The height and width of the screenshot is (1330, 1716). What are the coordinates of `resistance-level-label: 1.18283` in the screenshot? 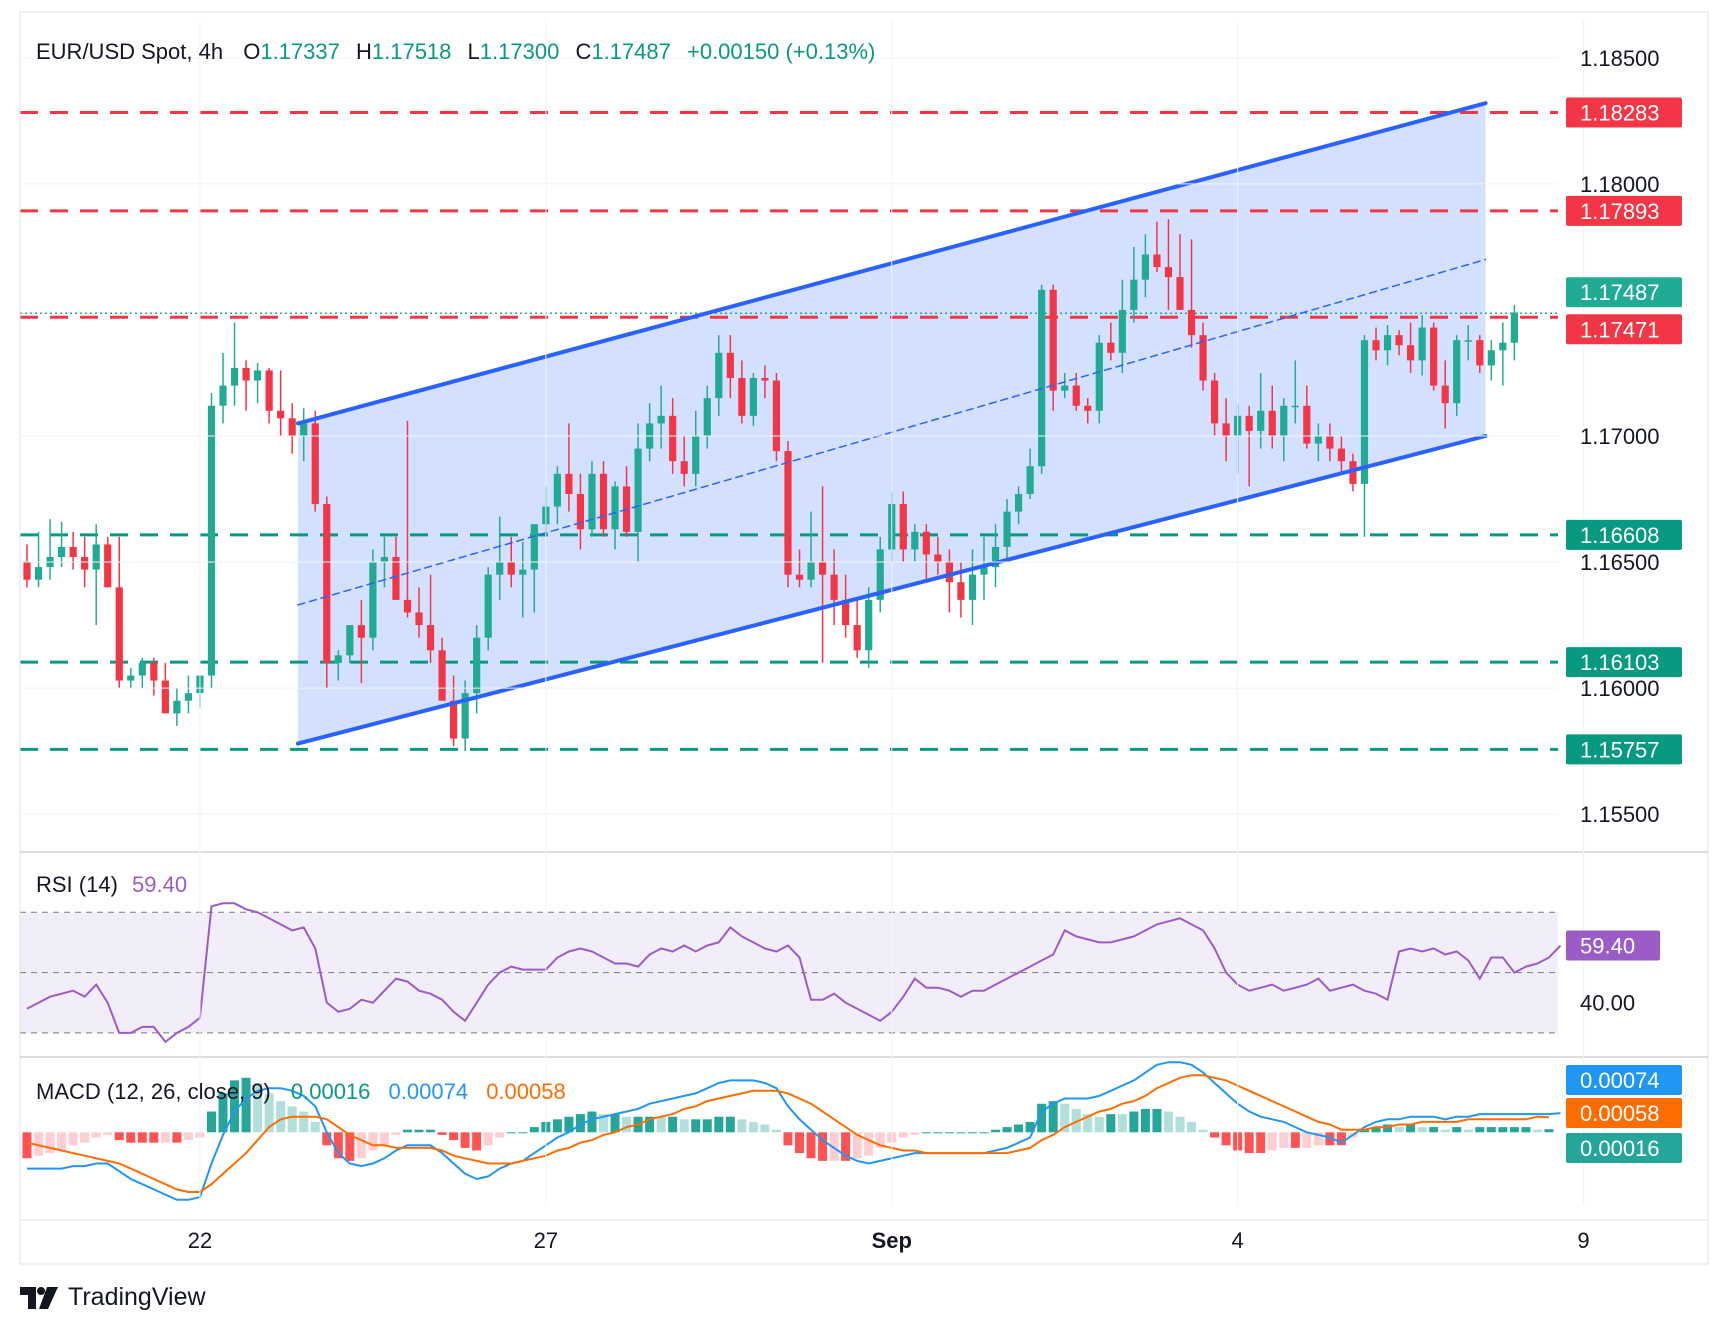 It's located at (1624, 112).